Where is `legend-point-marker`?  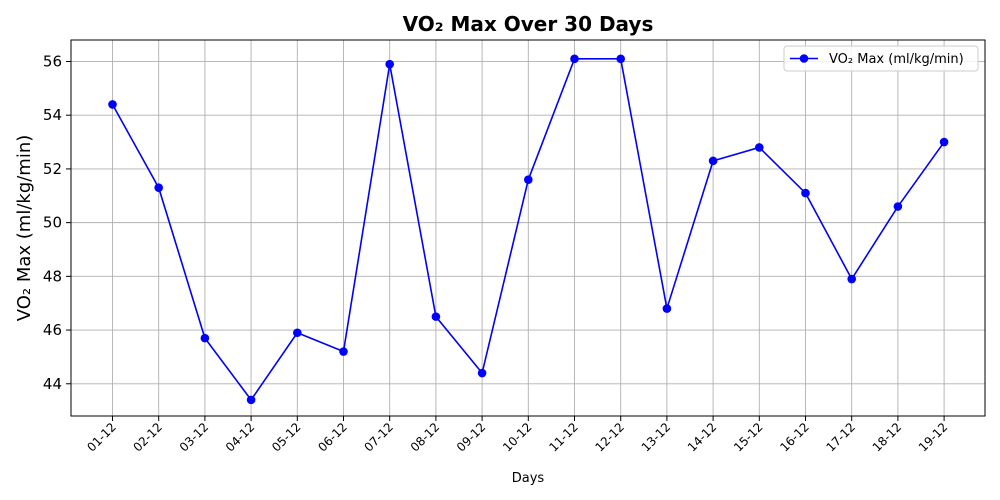
legend-point-marker is located at coordinates (804, 58).